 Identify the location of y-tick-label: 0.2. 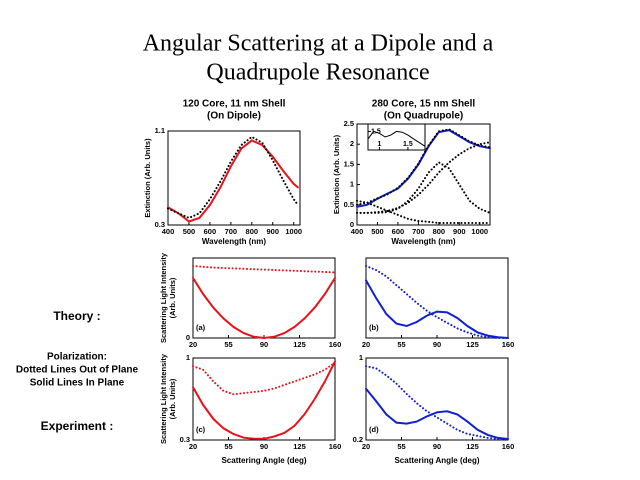
(358, 439).